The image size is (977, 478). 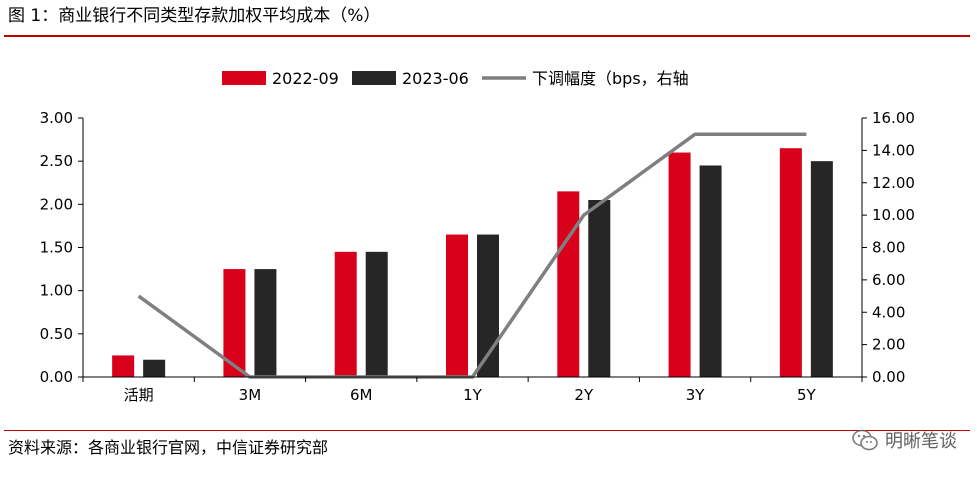 What do you see at coordinates (893, 118) in the screenshot?
I see `right-axis-tick-label: 16.00` at bounding box center [893, 118].